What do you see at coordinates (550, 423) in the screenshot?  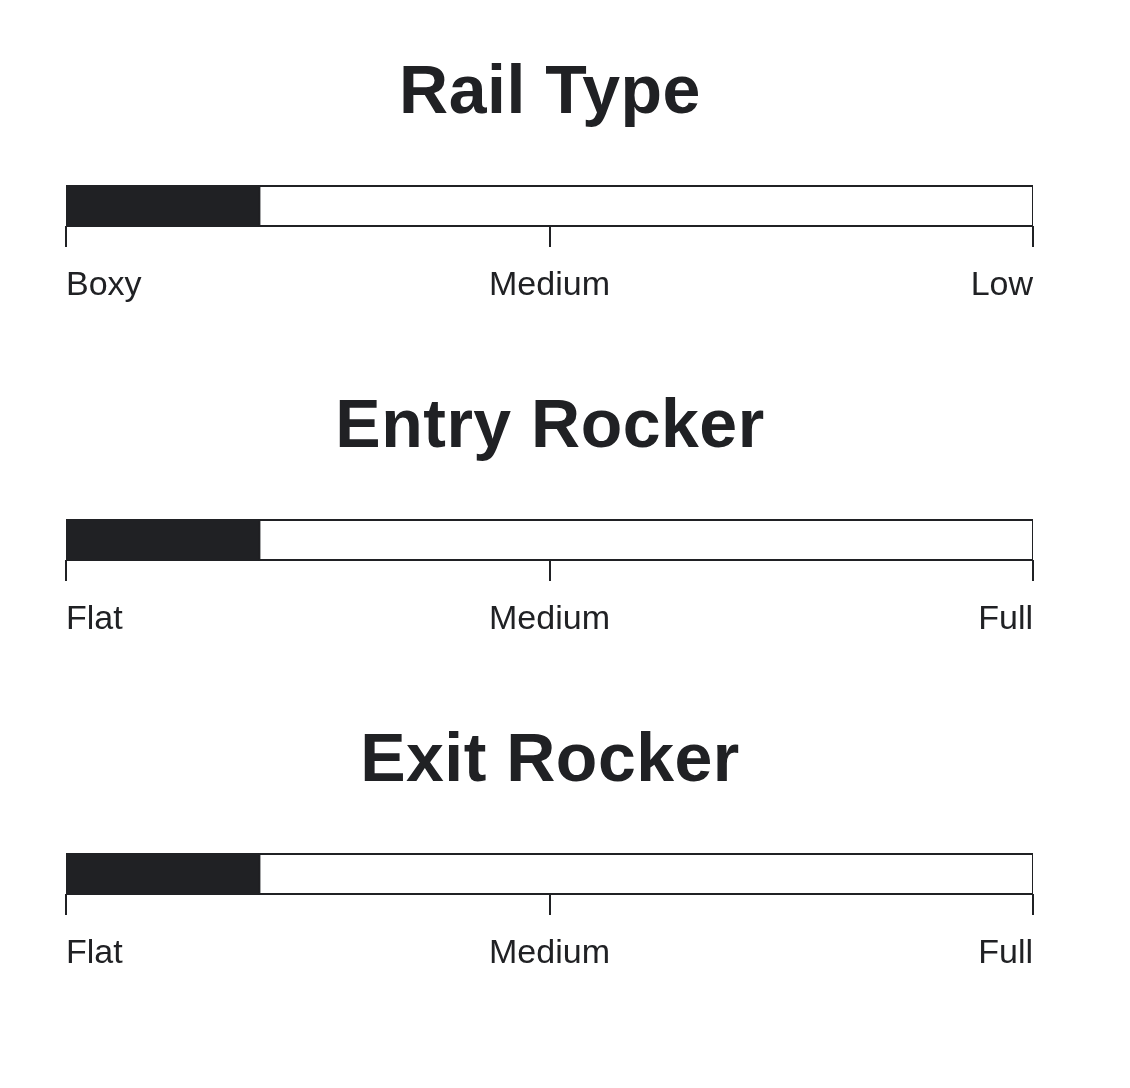 I see `chart-title: Entry Rocker` at bounding box center [550, 423].